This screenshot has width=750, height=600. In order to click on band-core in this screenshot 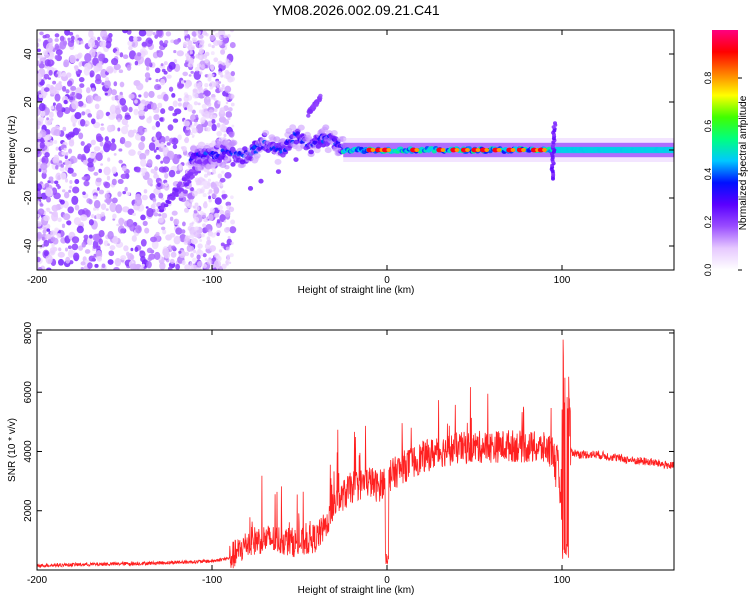, I will do `click(259, 148)`.